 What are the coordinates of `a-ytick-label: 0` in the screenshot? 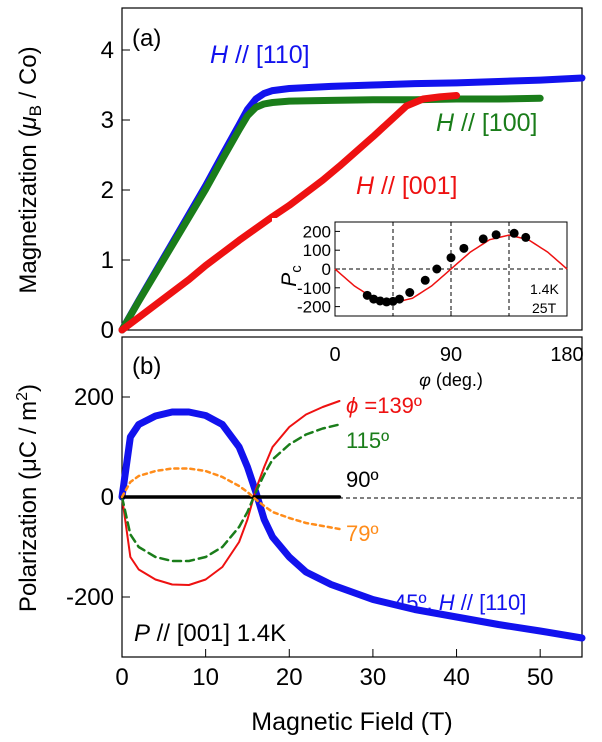 It's located at (107, 330).